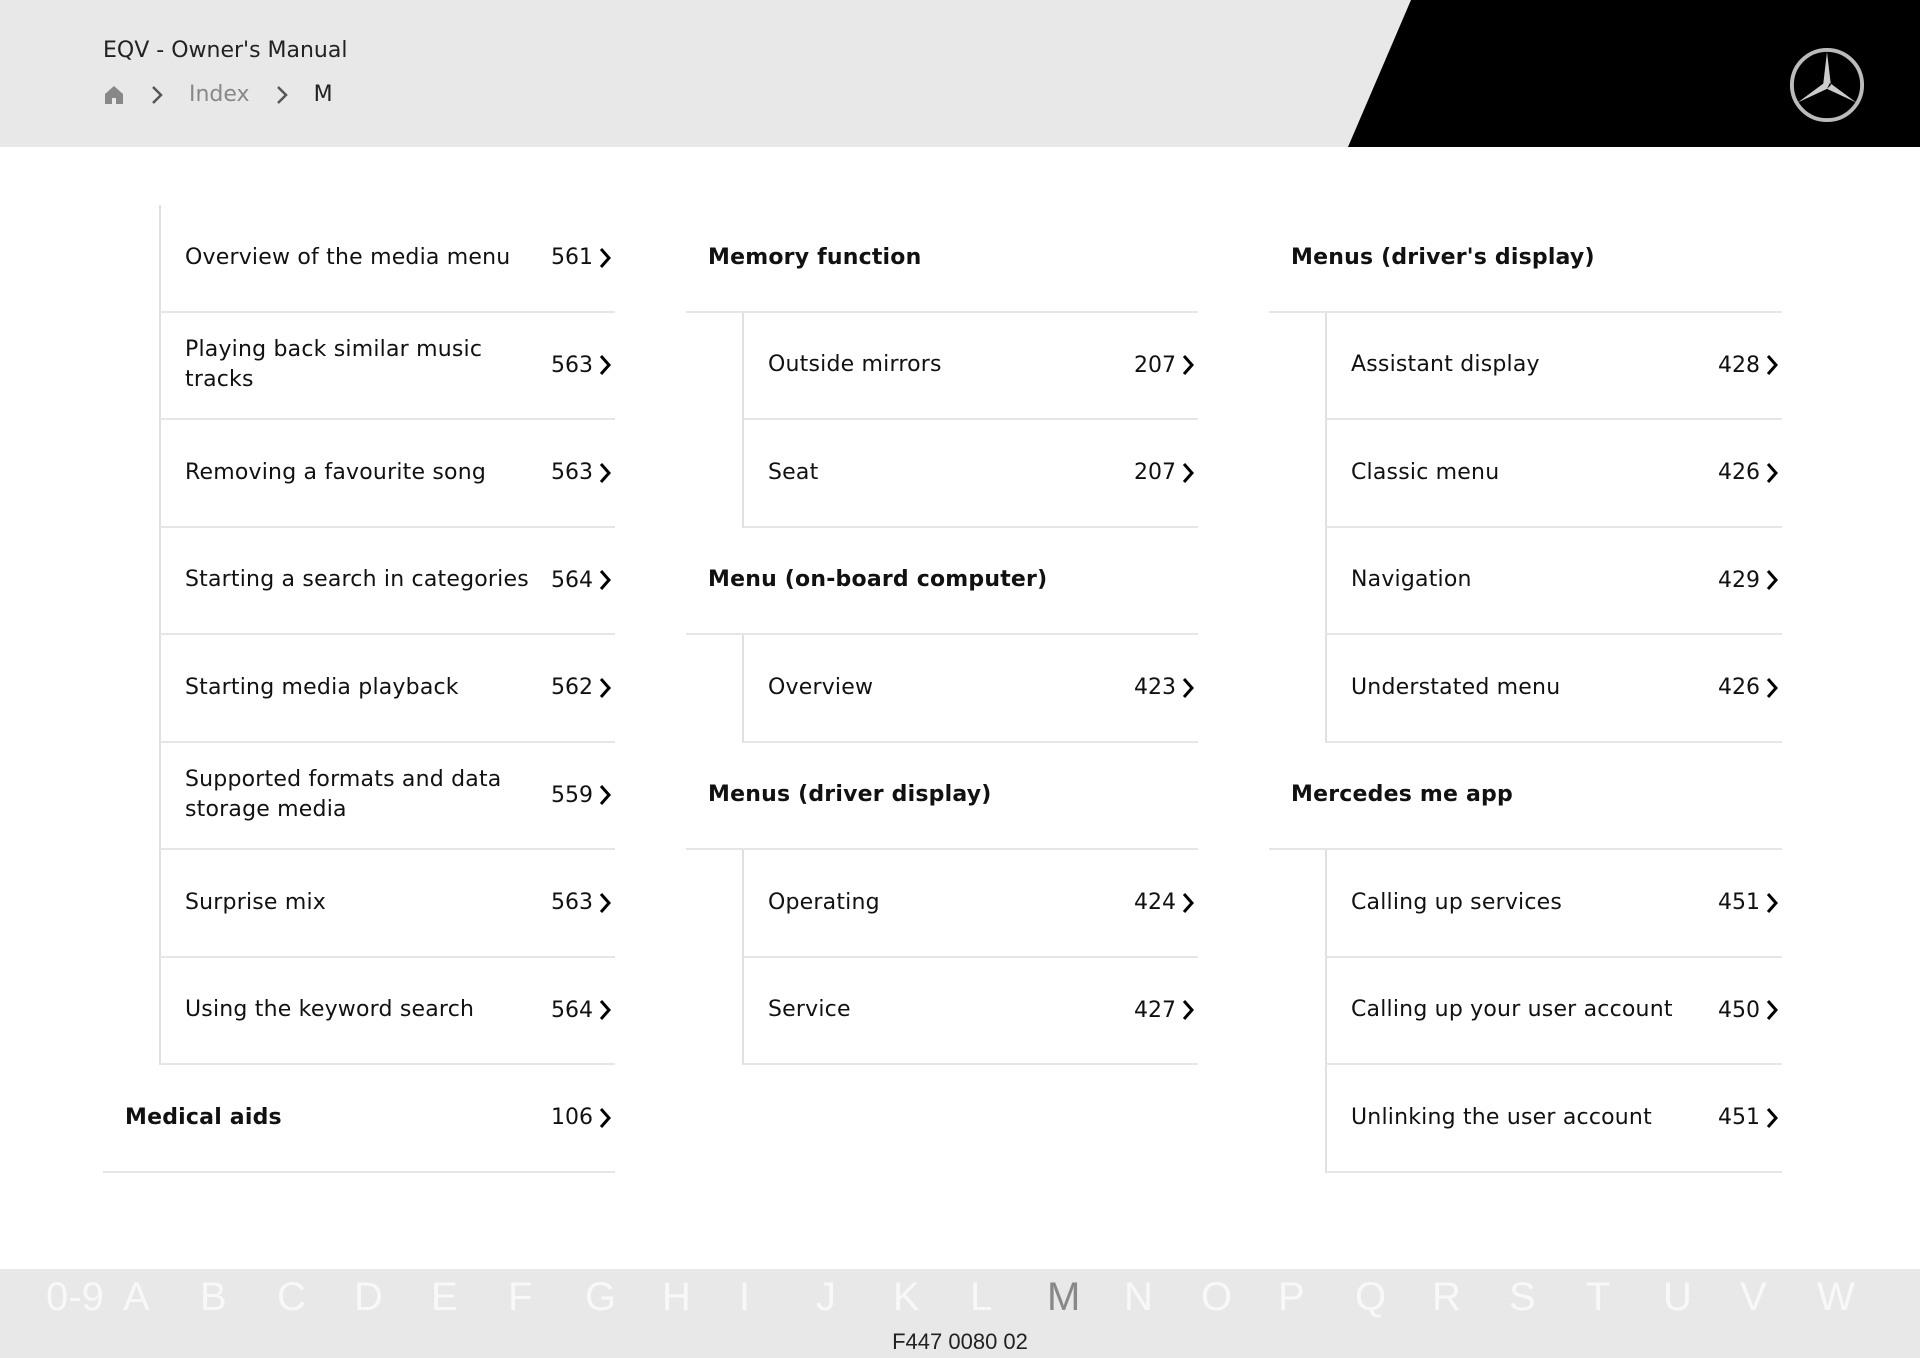  I want to click on entry-label: Assistant display, so click(1445, 365).